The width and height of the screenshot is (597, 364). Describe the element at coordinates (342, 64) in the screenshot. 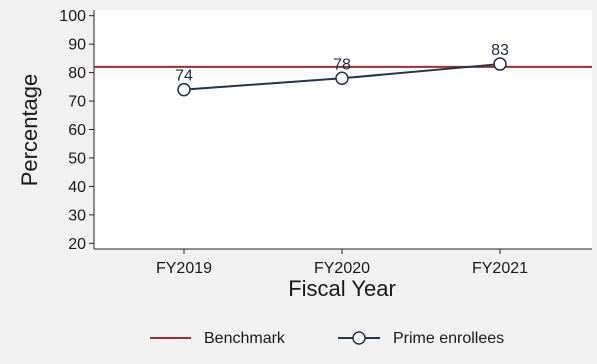

I see `data-value-label: 78` at that location.